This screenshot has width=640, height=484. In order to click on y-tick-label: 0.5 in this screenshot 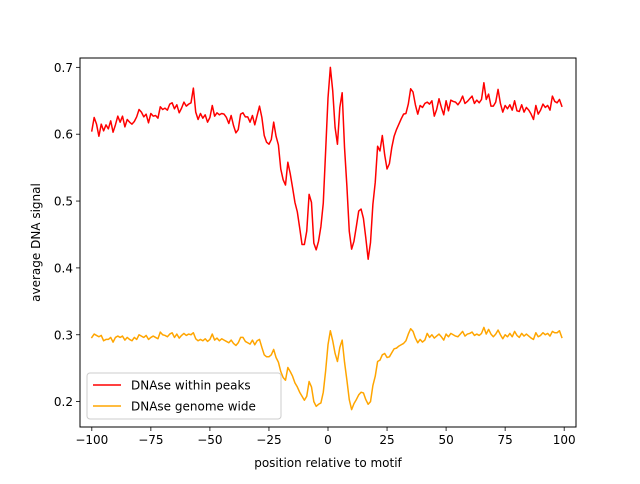, I will do `click(63, 202)`.